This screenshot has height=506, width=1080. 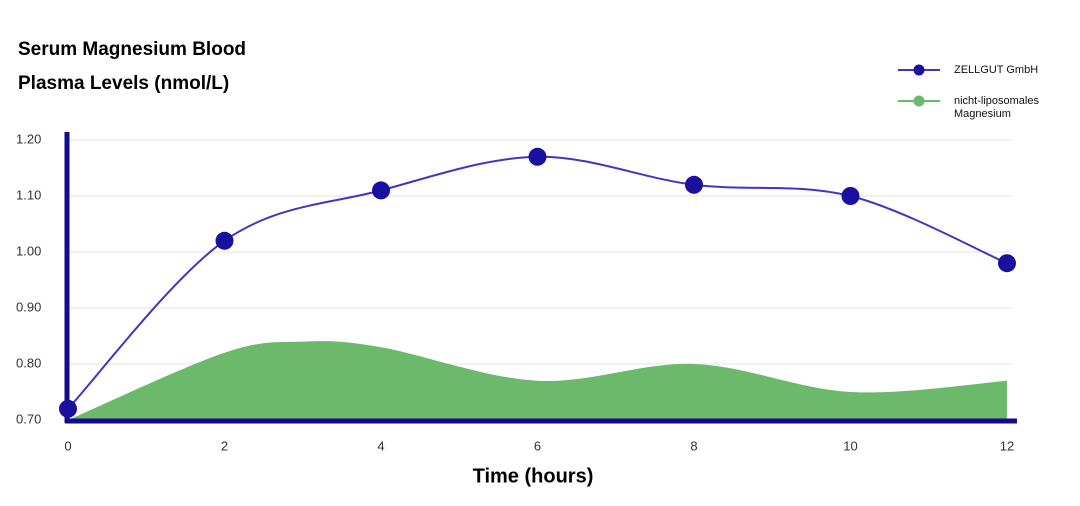 I want to click on legend-item: nicht-liposomales Magnesium, so click(x=981, y=108).